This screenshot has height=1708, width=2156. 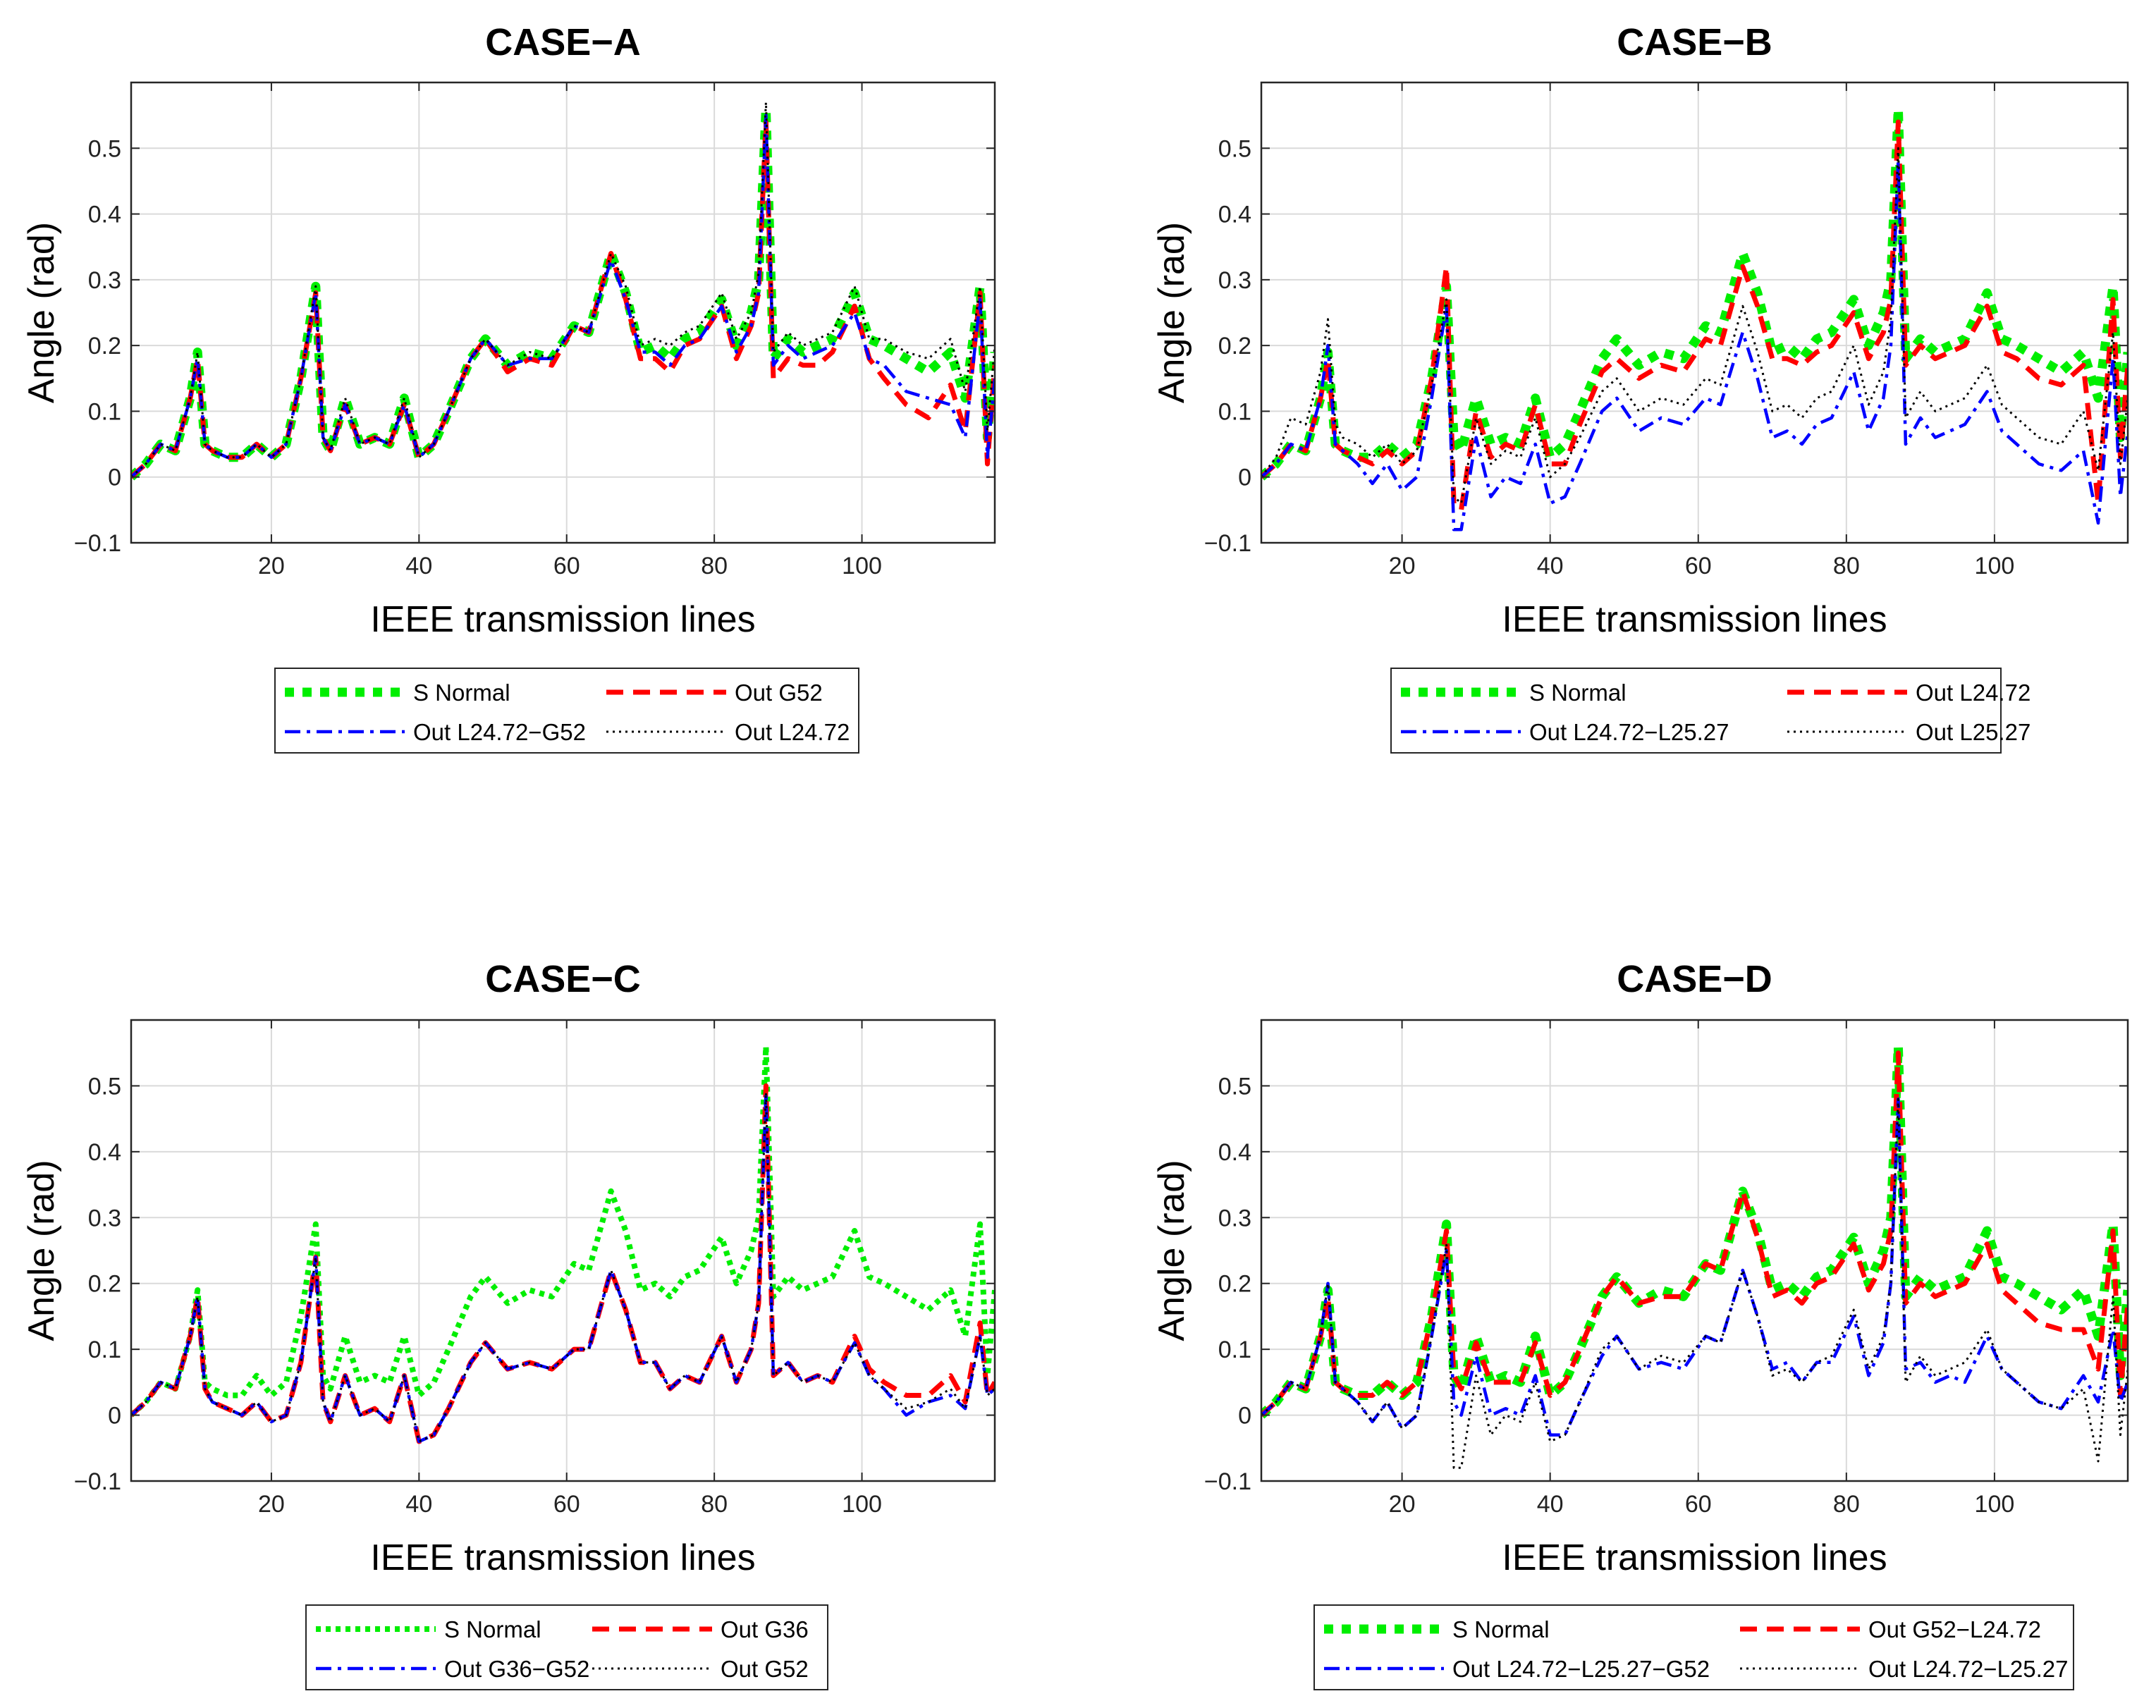 I want to click on legend: S Normal Out G52 Out L24.72−G52 Out L24.72, so click(x=566, y=711).